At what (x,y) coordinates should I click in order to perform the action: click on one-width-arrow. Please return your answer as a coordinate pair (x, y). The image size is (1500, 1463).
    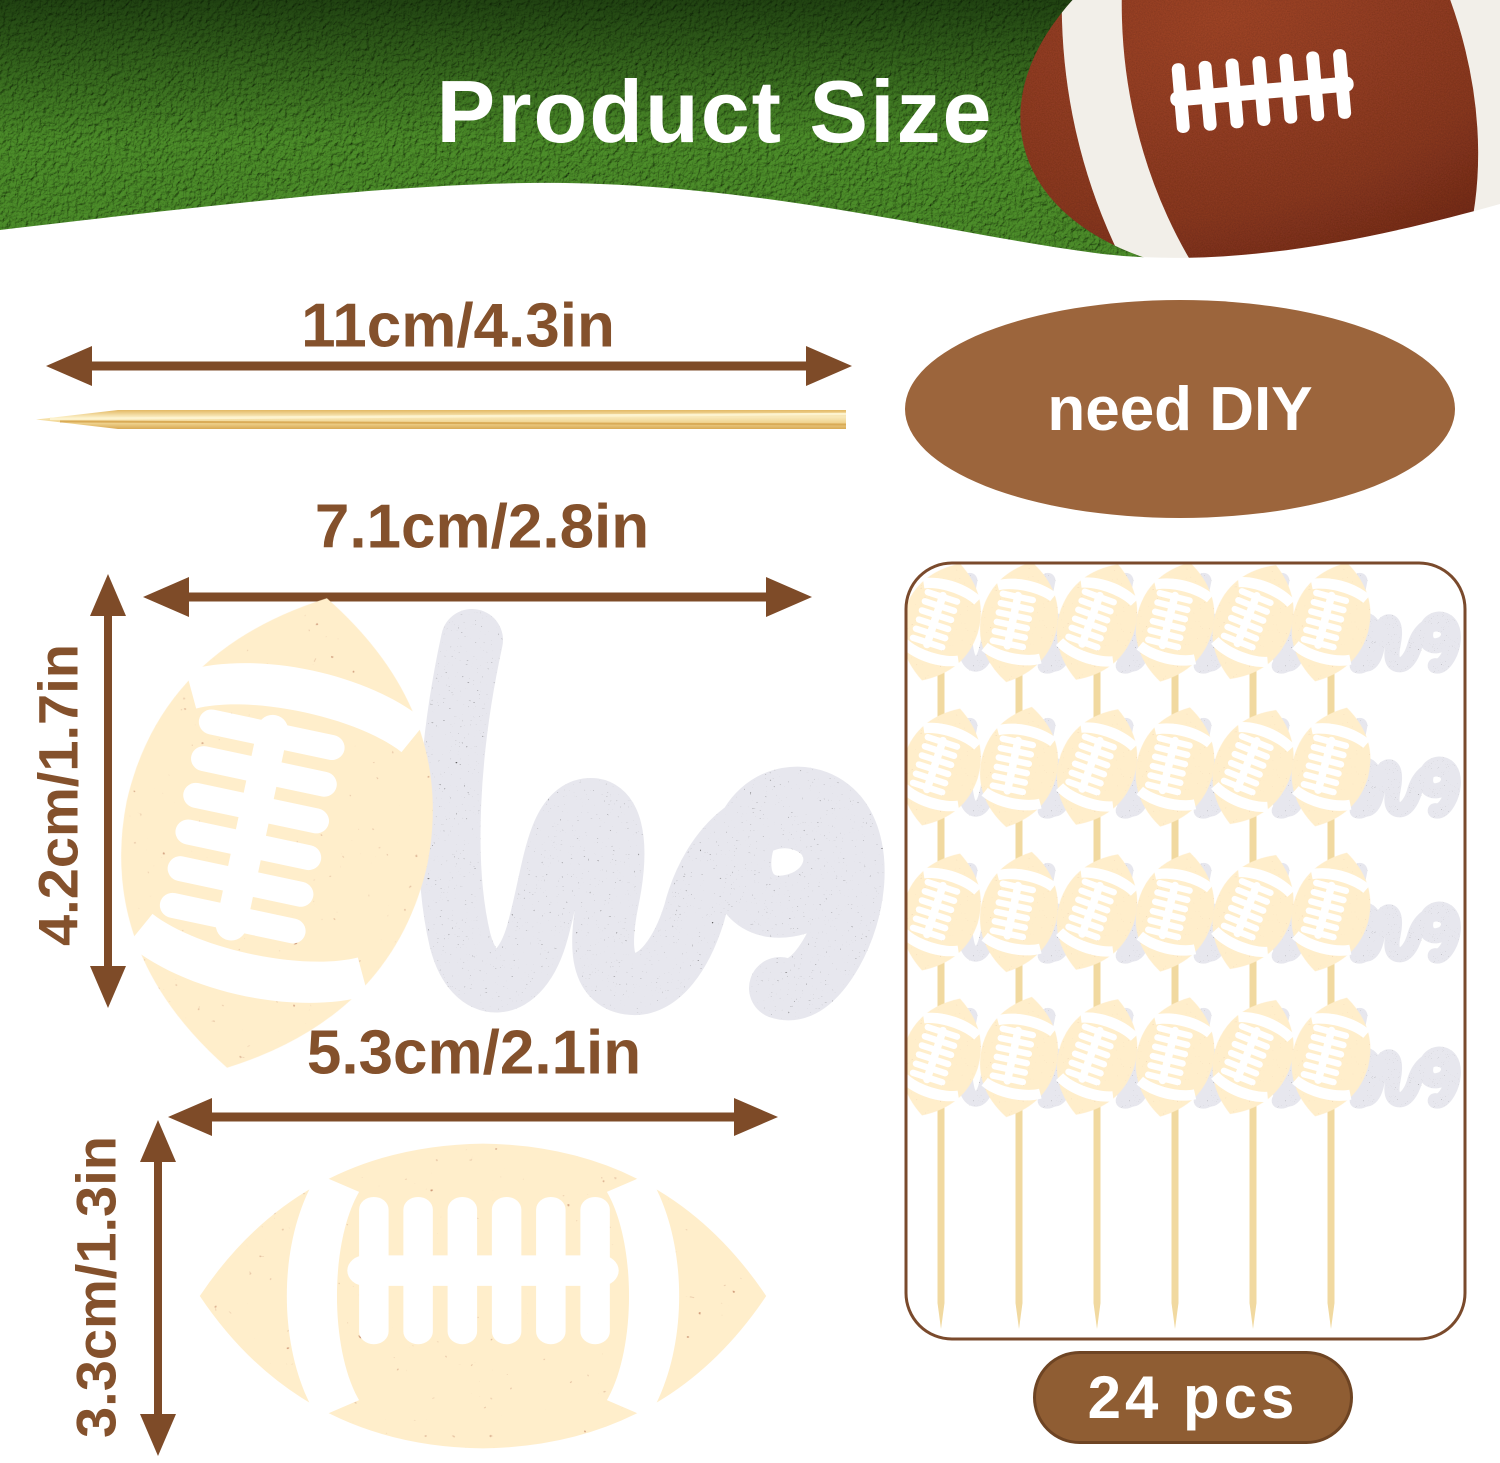
    Looking at the image, I should click on (477, 597).